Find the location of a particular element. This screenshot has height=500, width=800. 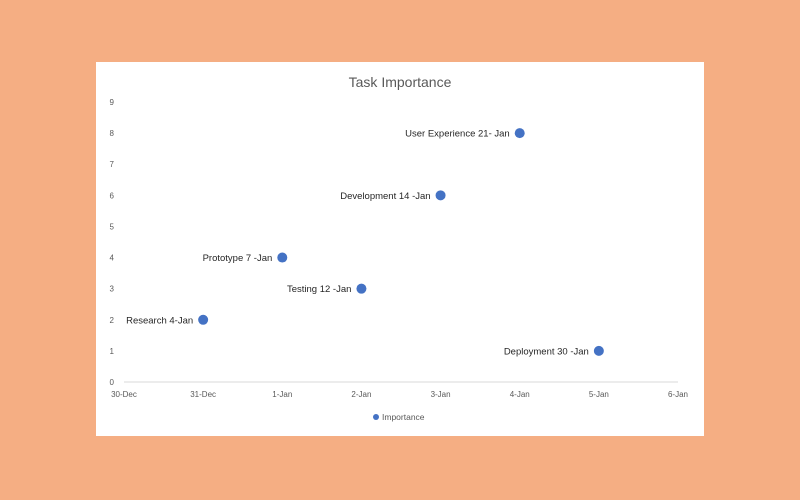

data-label: Deployment 30 -Jan is located at coordinates (546, 351).